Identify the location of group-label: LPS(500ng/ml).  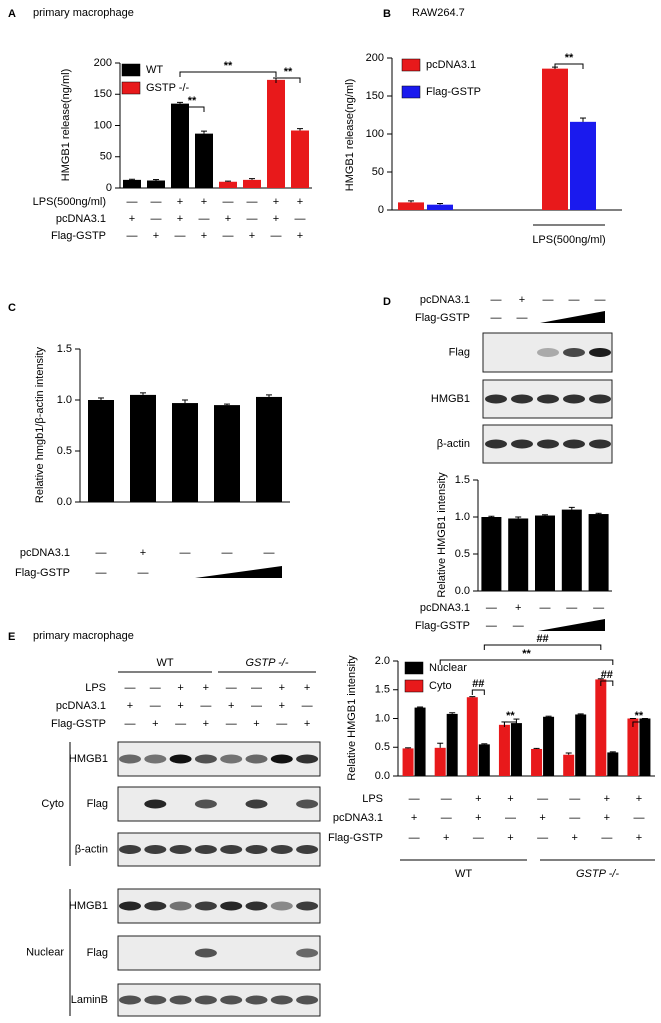
(568, 240).